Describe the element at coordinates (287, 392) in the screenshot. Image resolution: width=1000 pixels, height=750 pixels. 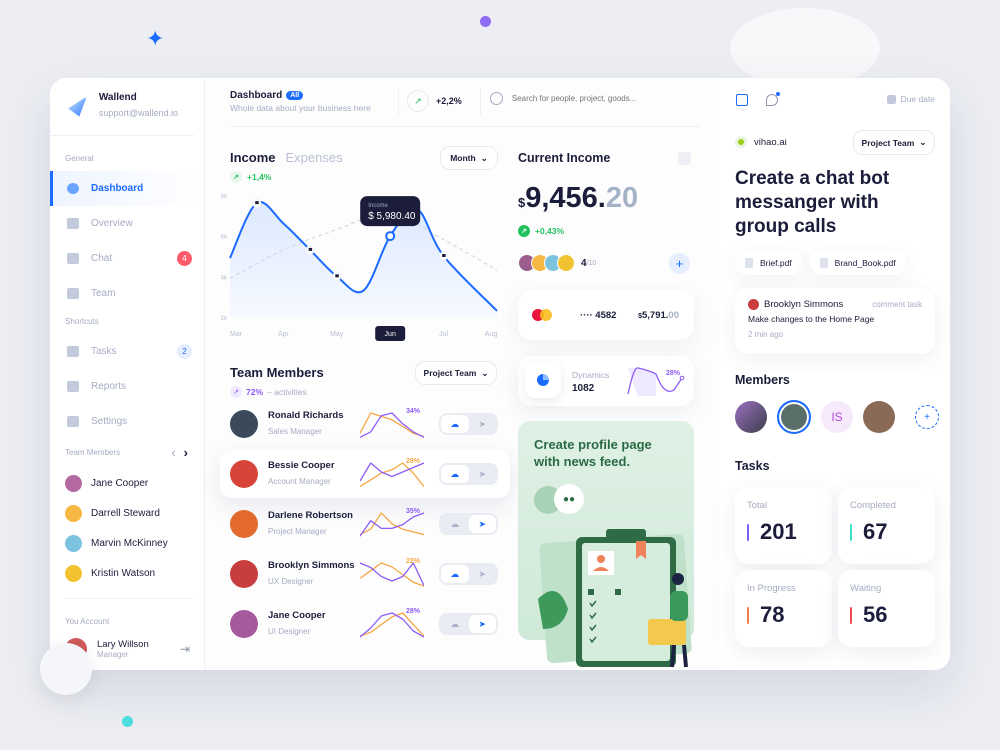
I see `activity-label: – activities` at that location.